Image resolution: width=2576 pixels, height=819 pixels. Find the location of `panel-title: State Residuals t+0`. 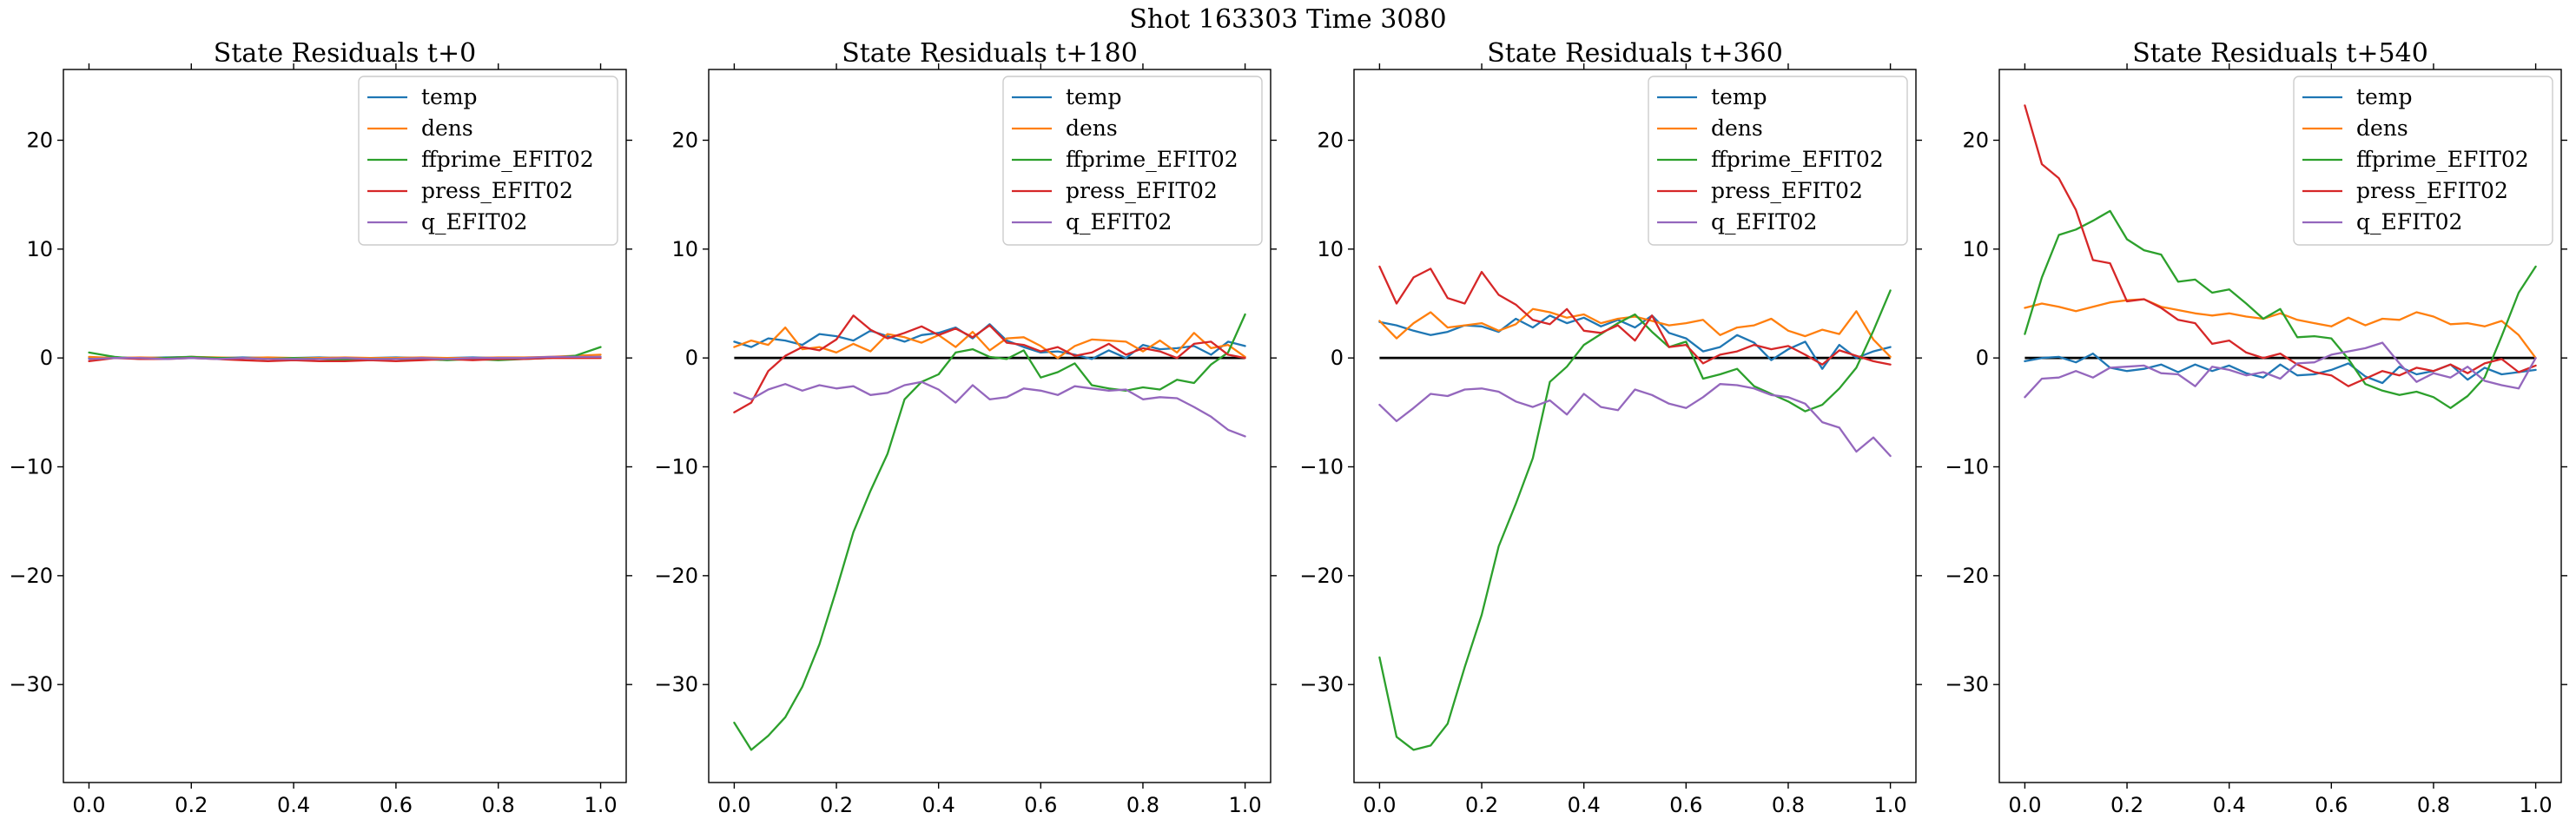

panel-title: State Residuals t+0 is located at coordinates (345, 53).